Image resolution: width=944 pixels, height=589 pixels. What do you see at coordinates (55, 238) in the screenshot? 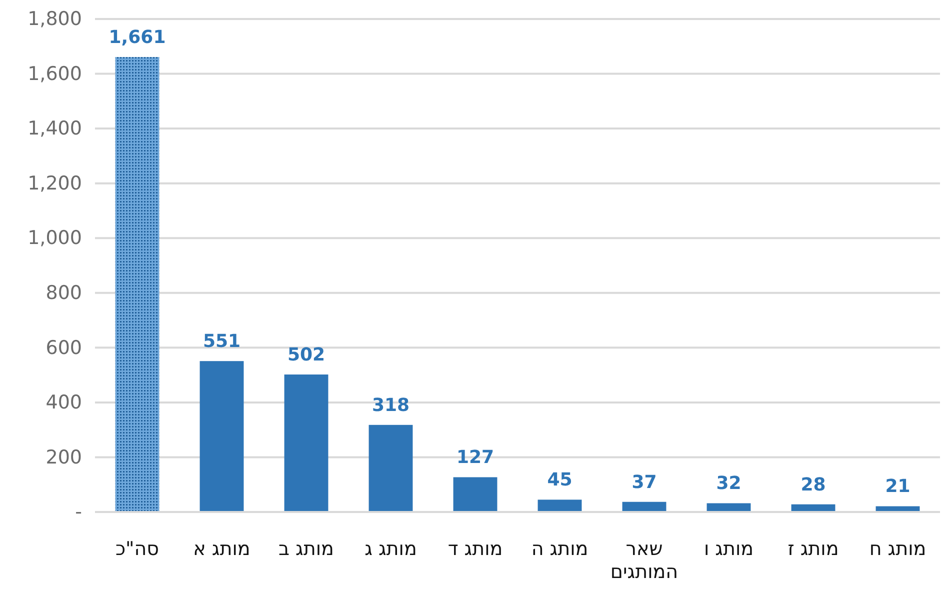
I see `y-tick-label: 1,000` at bounding box center [55, 238].